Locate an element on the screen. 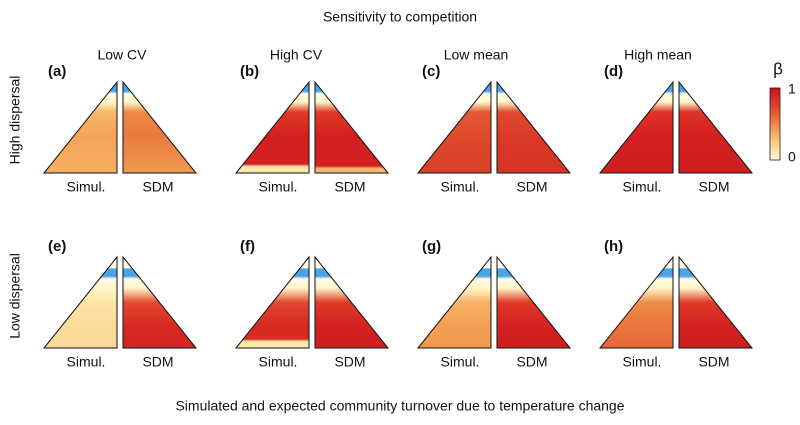 The image size is (800, 425). panel-letter: (f) is located at coordinates (247, 246).